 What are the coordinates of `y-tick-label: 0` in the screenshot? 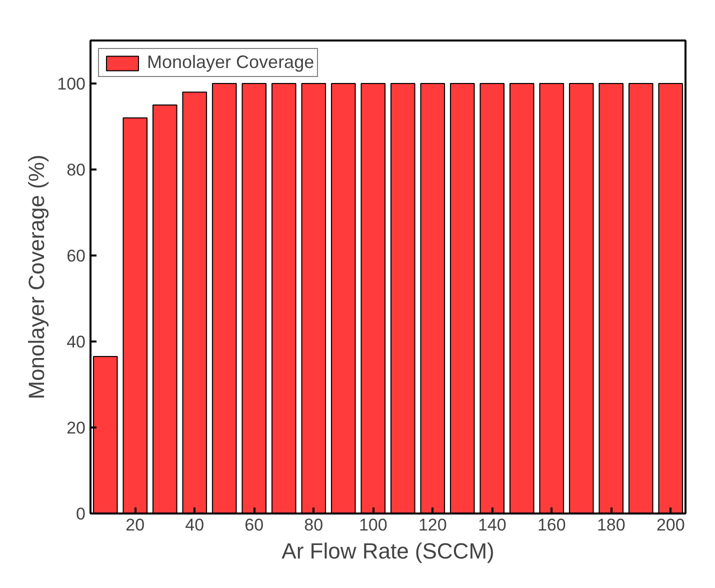 It's located at (81, 514).